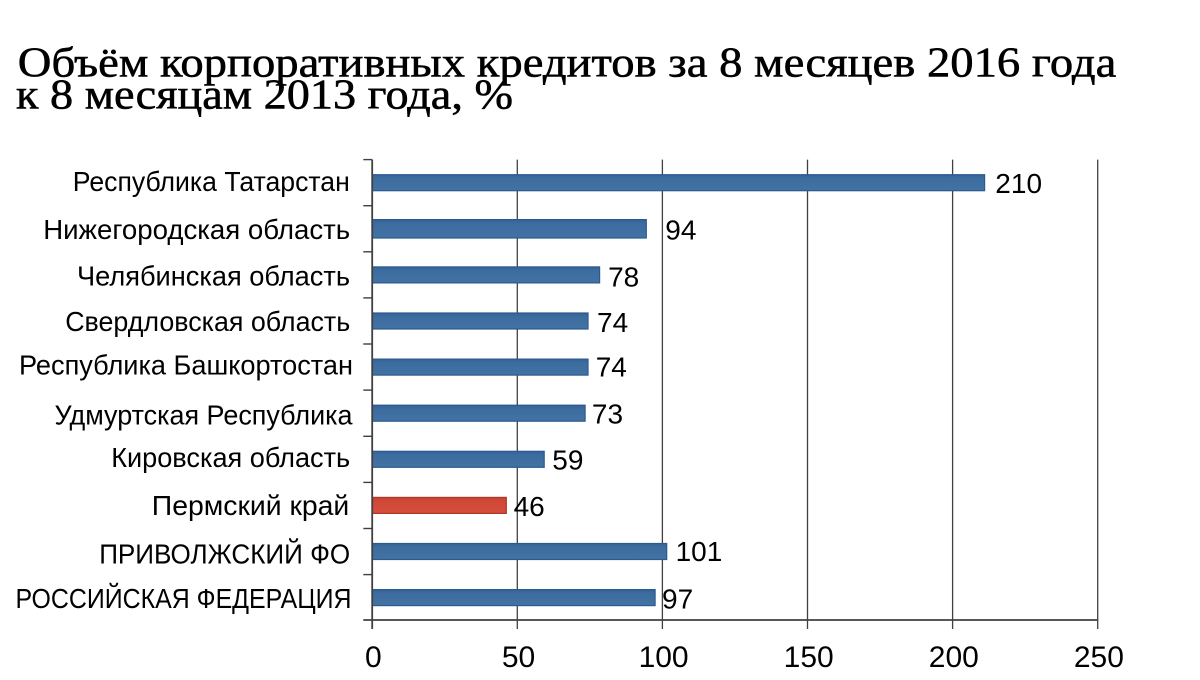 Image resolution: width=1200 pixels, height=680 pixels. I want to click on svg-text: Свердловская область, so click(207, 321).